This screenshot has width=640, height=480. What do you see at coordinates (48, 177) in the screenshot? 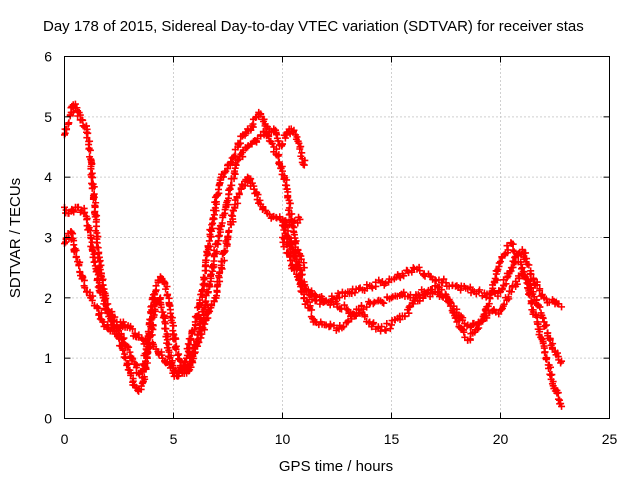
I see `y-tick-label: 4` at bounding box center [48, 177].